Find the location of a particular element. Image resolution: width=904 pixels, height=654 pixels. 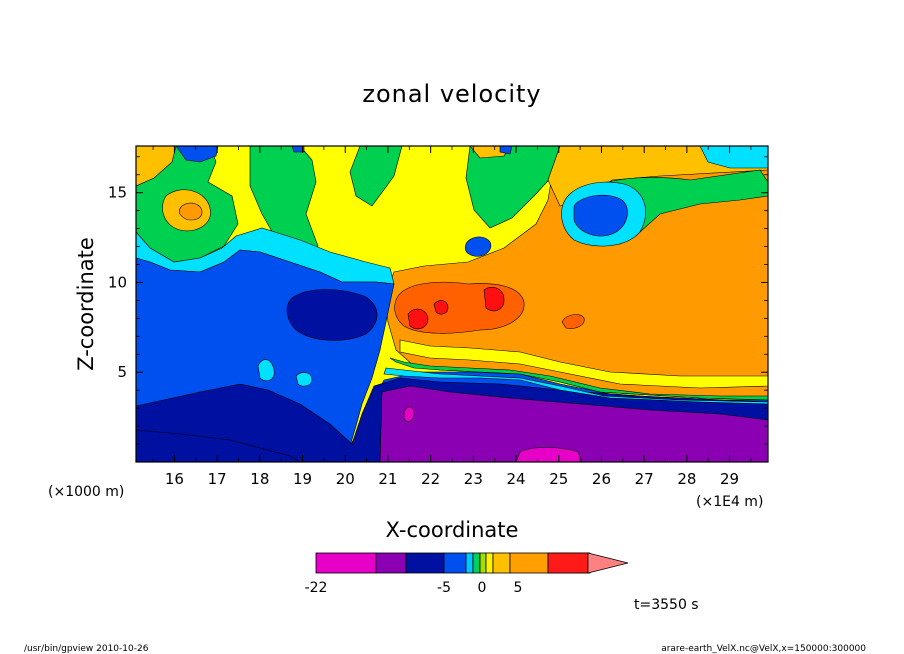

chart-title: zonal velocity is located at coordinates (451, 94).